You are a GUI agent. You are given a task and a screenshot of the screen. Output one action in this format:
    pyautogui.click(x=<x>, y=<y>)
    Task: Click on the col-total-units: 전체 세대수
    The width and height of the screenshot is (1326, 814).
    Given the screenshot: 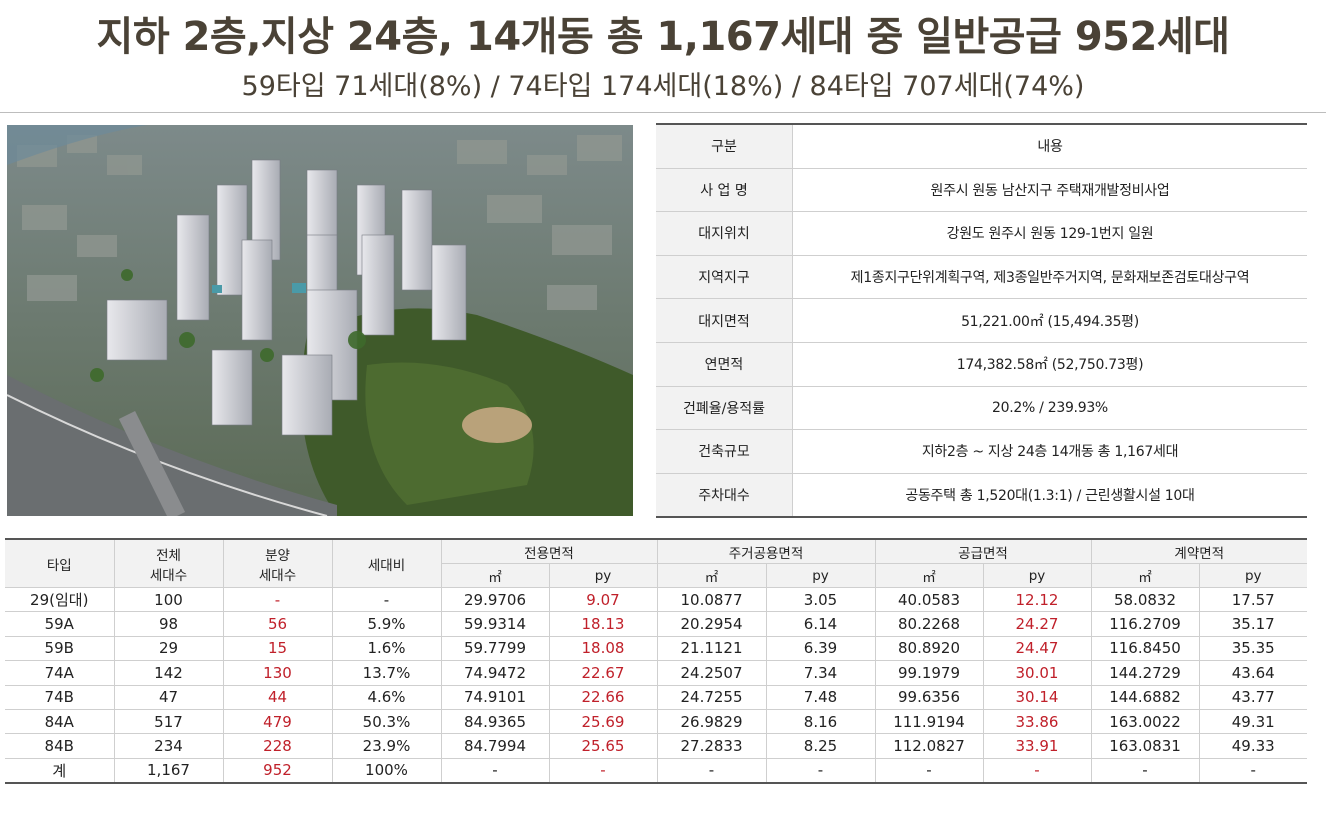 What is the action you would take?
    pyautogui.click(x=168, y=563)
    